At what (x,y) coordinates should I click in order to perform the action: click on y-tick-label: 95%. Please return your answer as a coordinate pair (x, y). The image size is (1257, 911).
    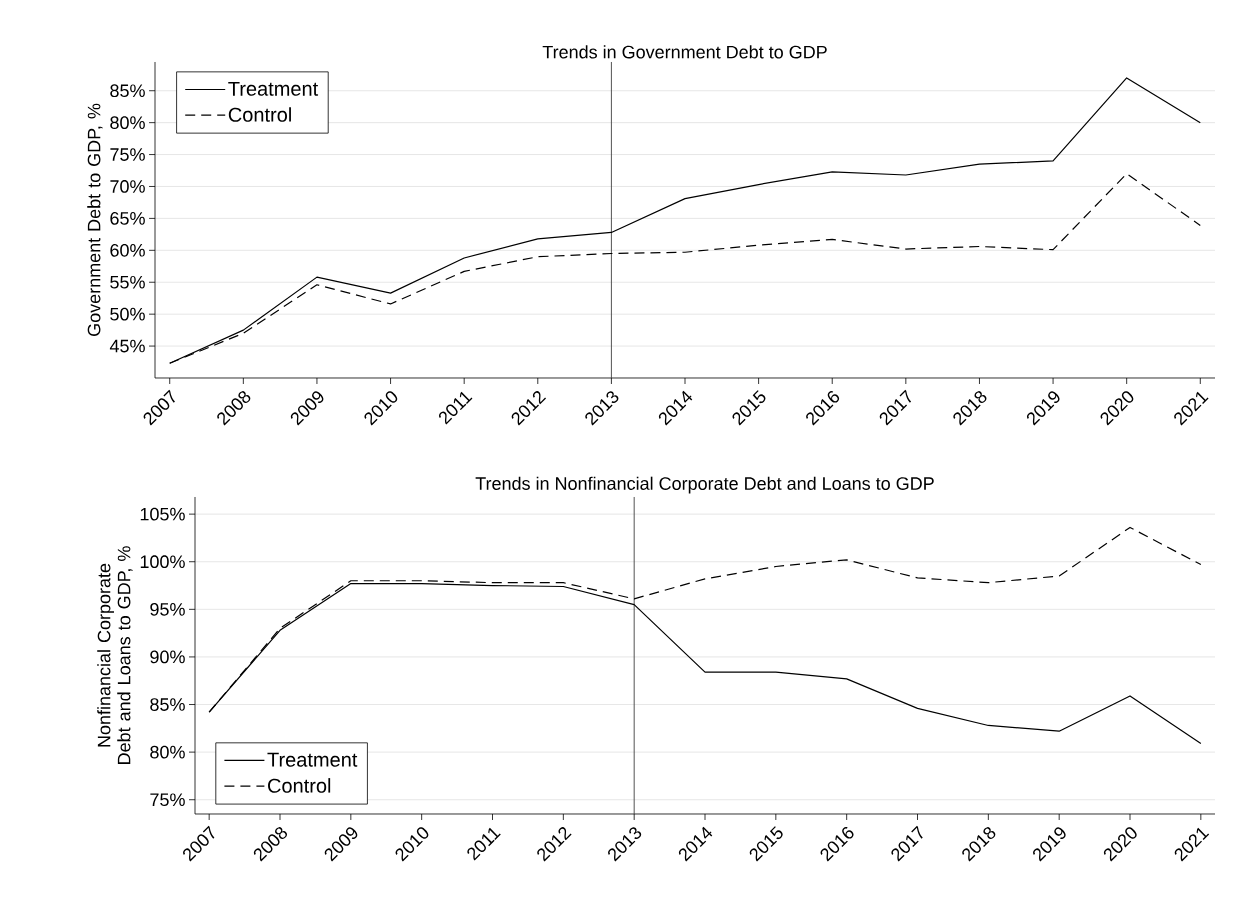
    Looking at the image, I should click on (167, 609).